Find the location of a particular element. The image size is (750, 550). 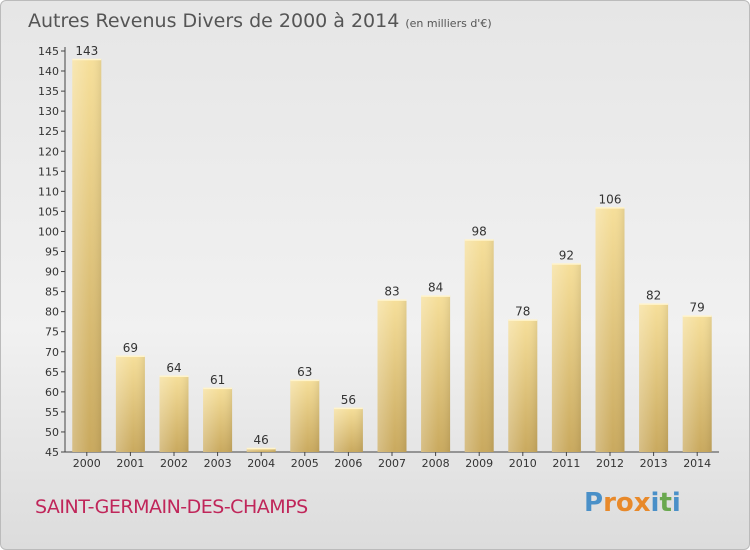

x-tick-label: 2005 is located at coordinates (305, 463).